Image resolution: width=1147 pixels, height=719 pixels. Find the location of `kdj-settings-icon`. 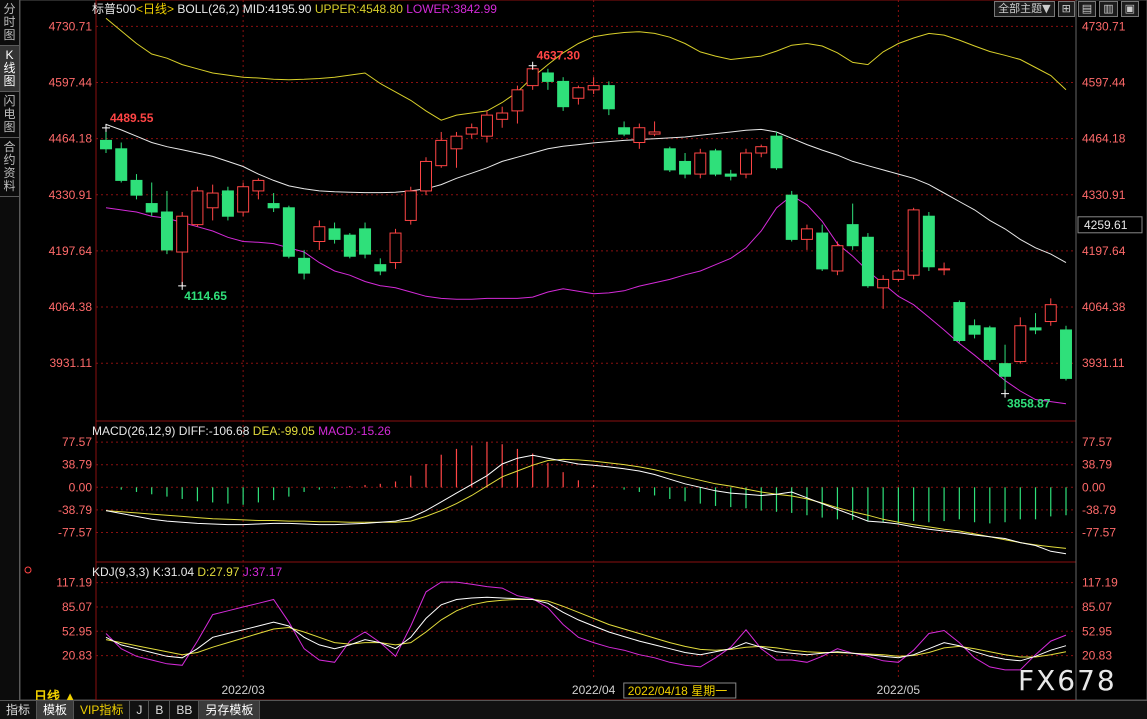

kdj-settings-icon is located at coordinates (28, 570).